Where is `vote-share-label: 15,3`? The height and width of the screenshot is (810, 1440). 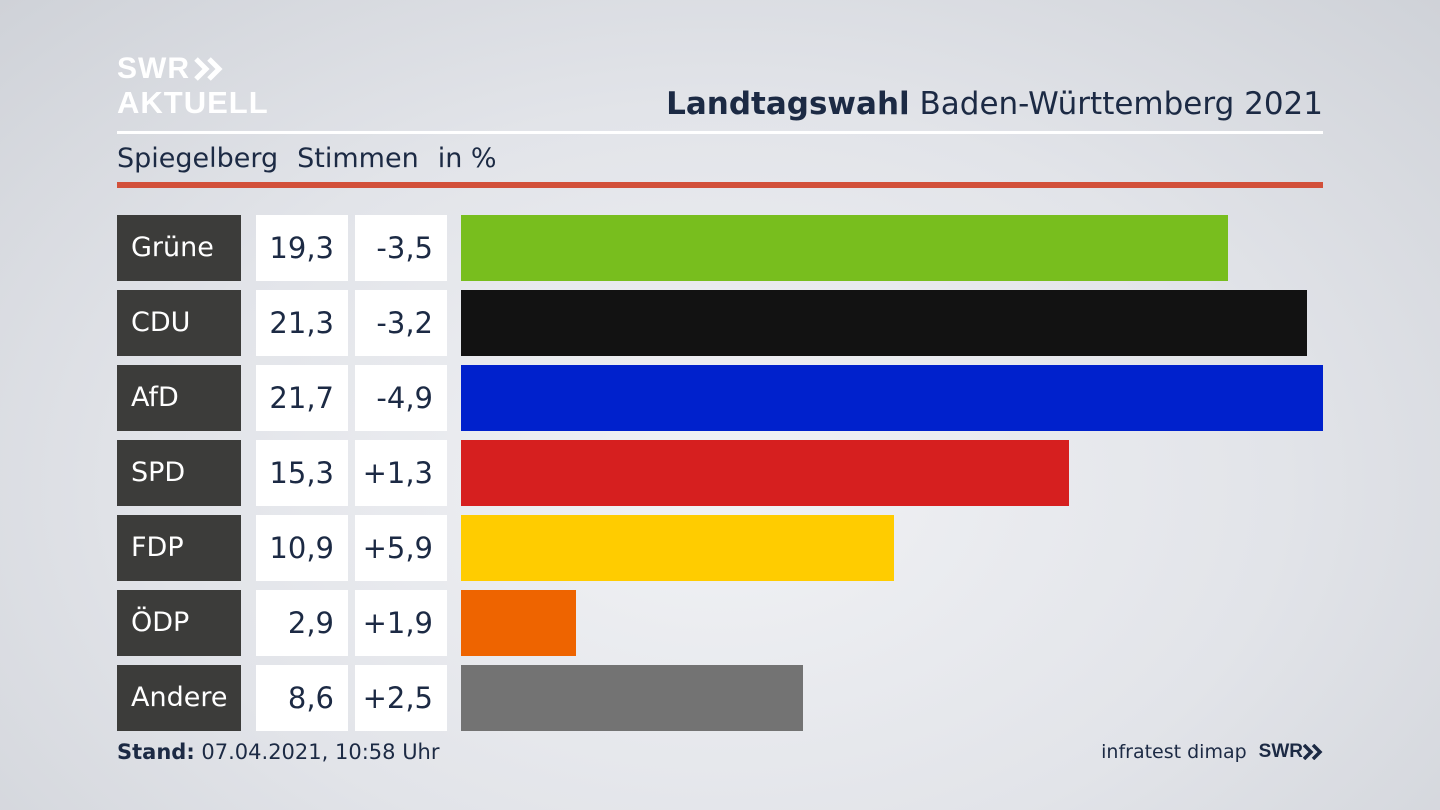 vote-share-label: 15,3 is located at coordinates (302, 473).